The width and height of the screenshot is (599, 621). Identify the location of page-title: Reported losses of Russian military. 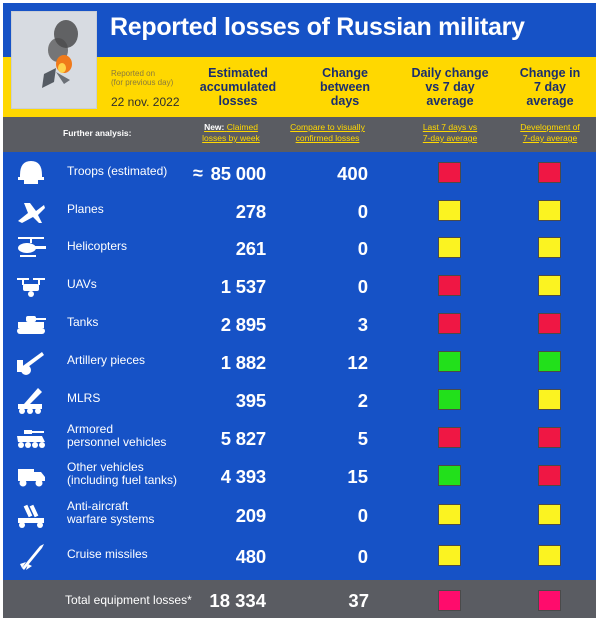
(317, 27).